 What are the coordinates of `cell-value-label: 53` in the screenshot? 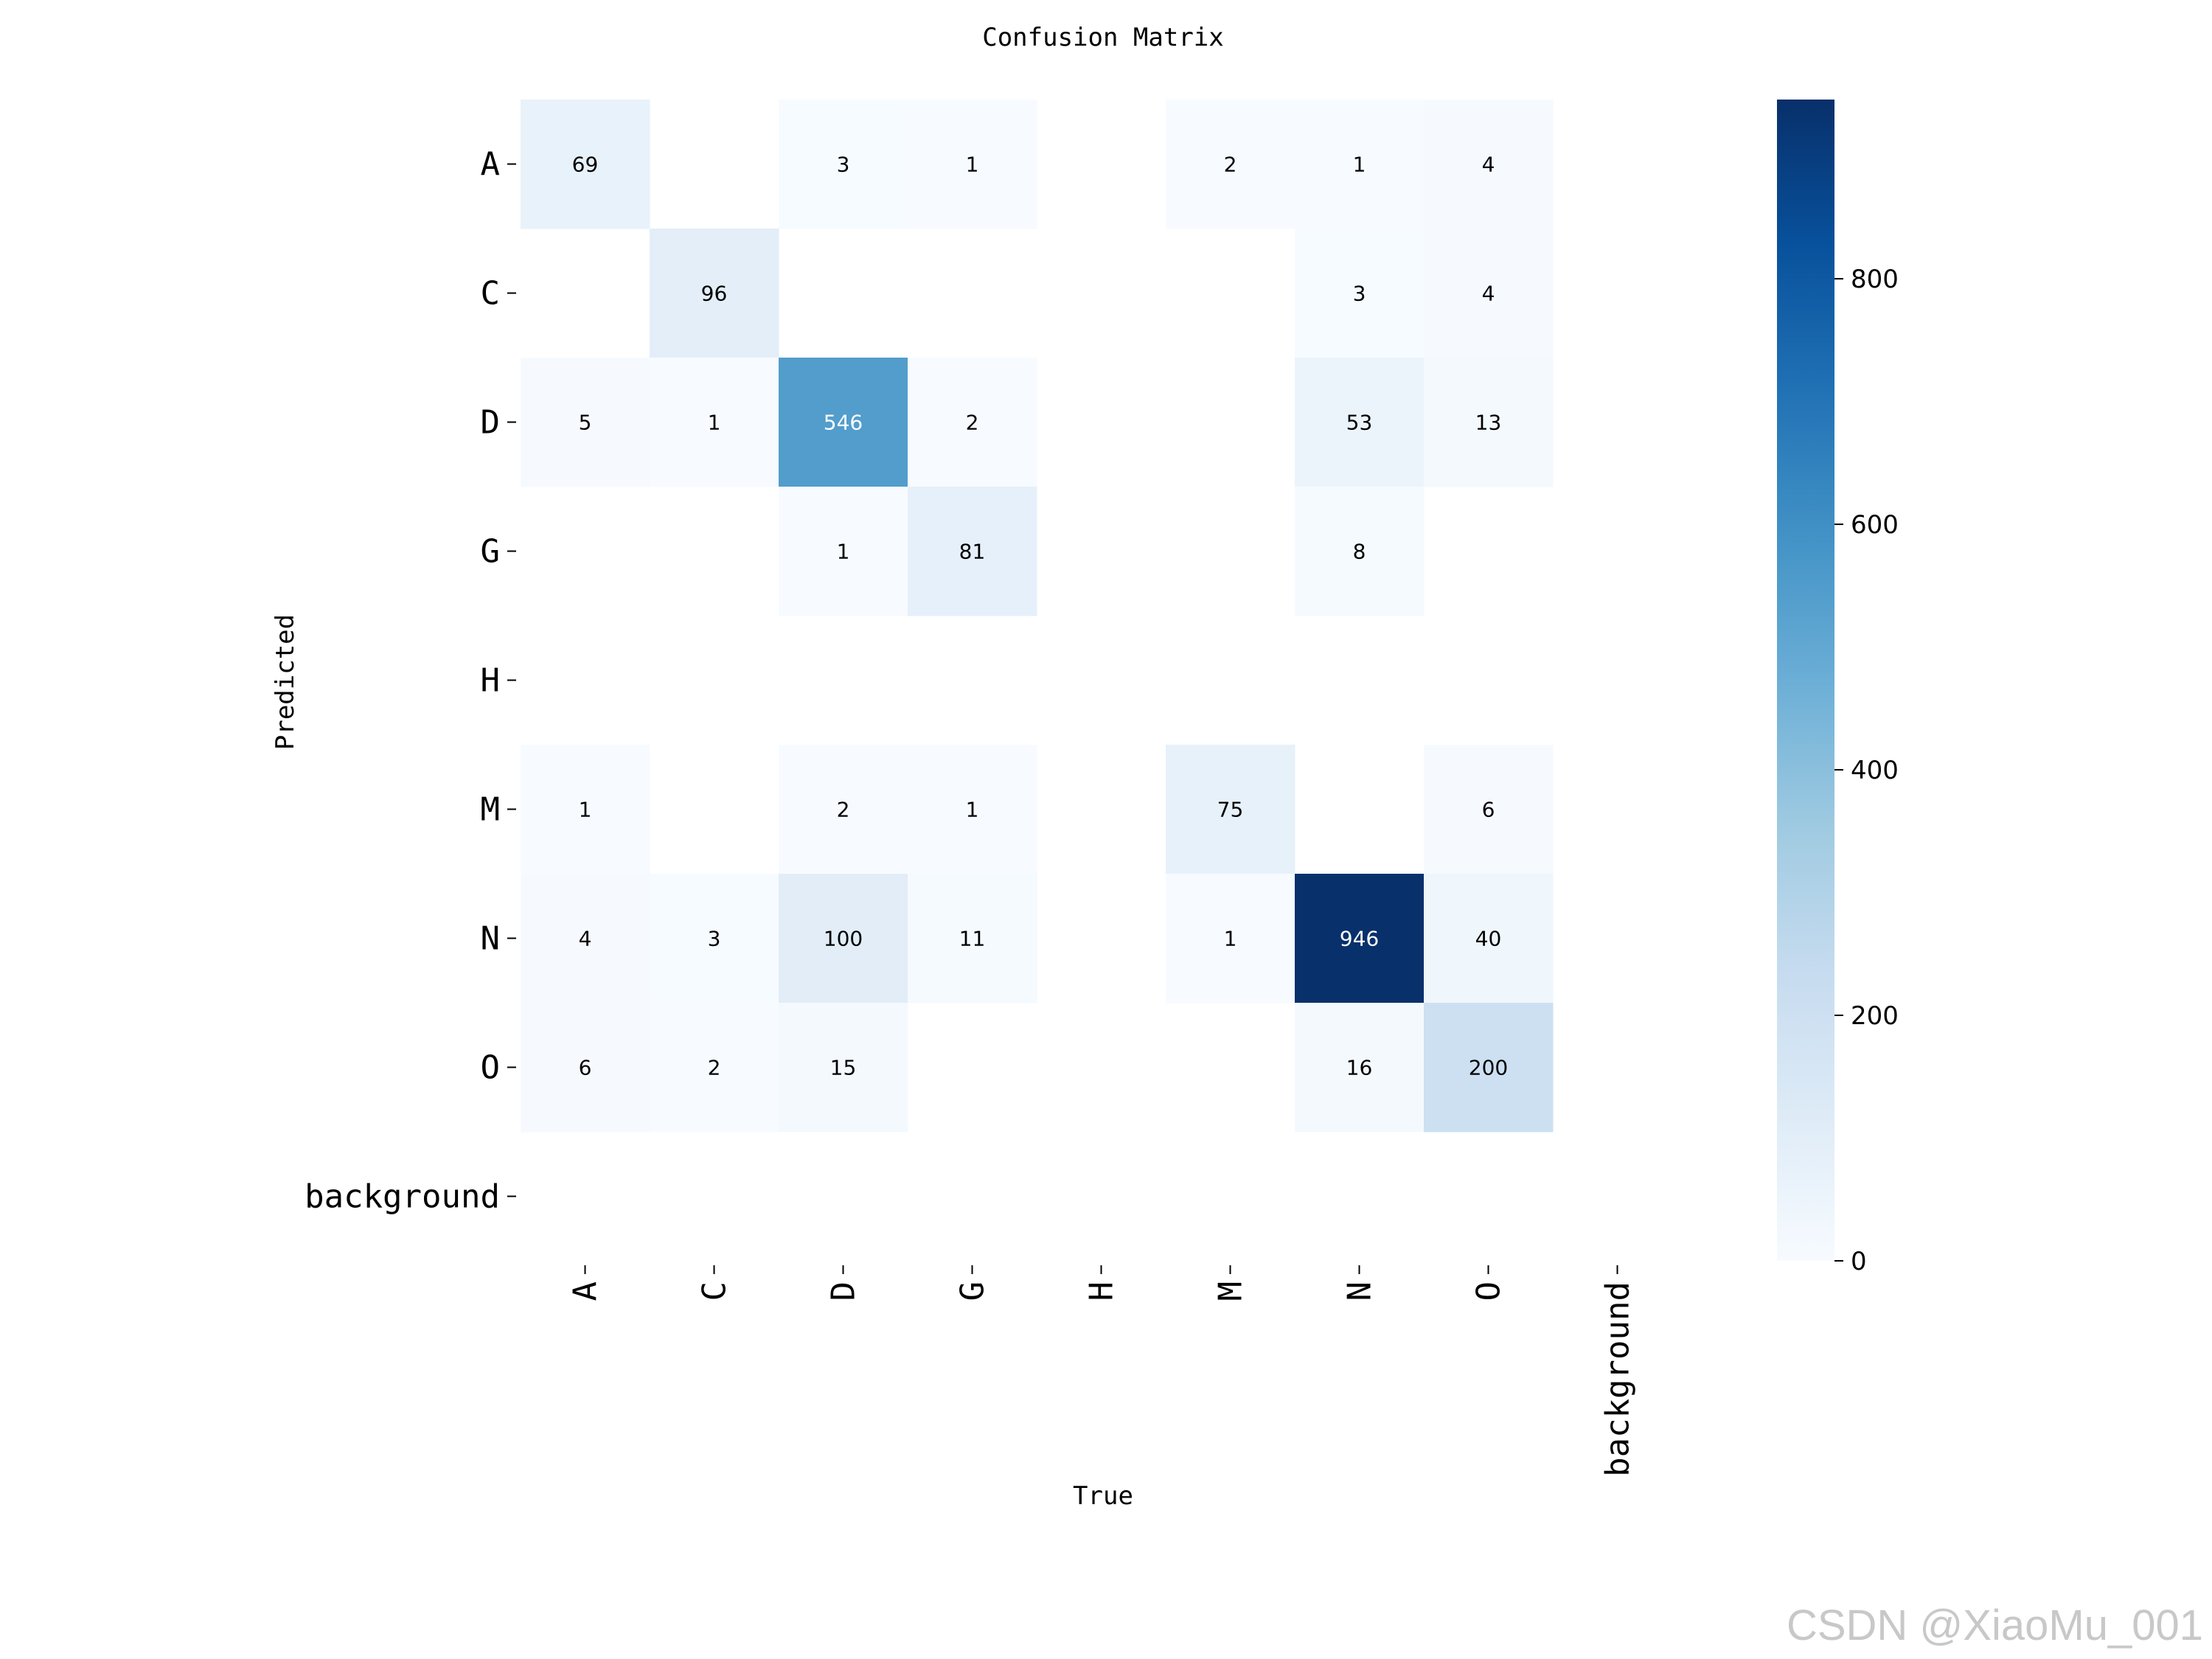 It's located at (1359, 423).